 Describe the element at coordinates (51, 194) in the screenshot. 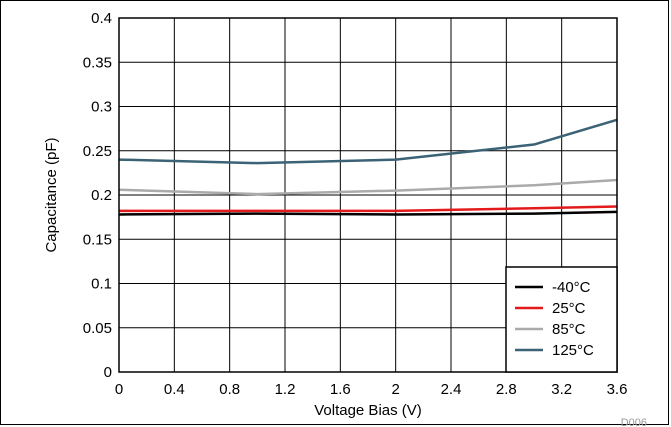

I see `y-axis-label: Capacitance (pF)` at that location.